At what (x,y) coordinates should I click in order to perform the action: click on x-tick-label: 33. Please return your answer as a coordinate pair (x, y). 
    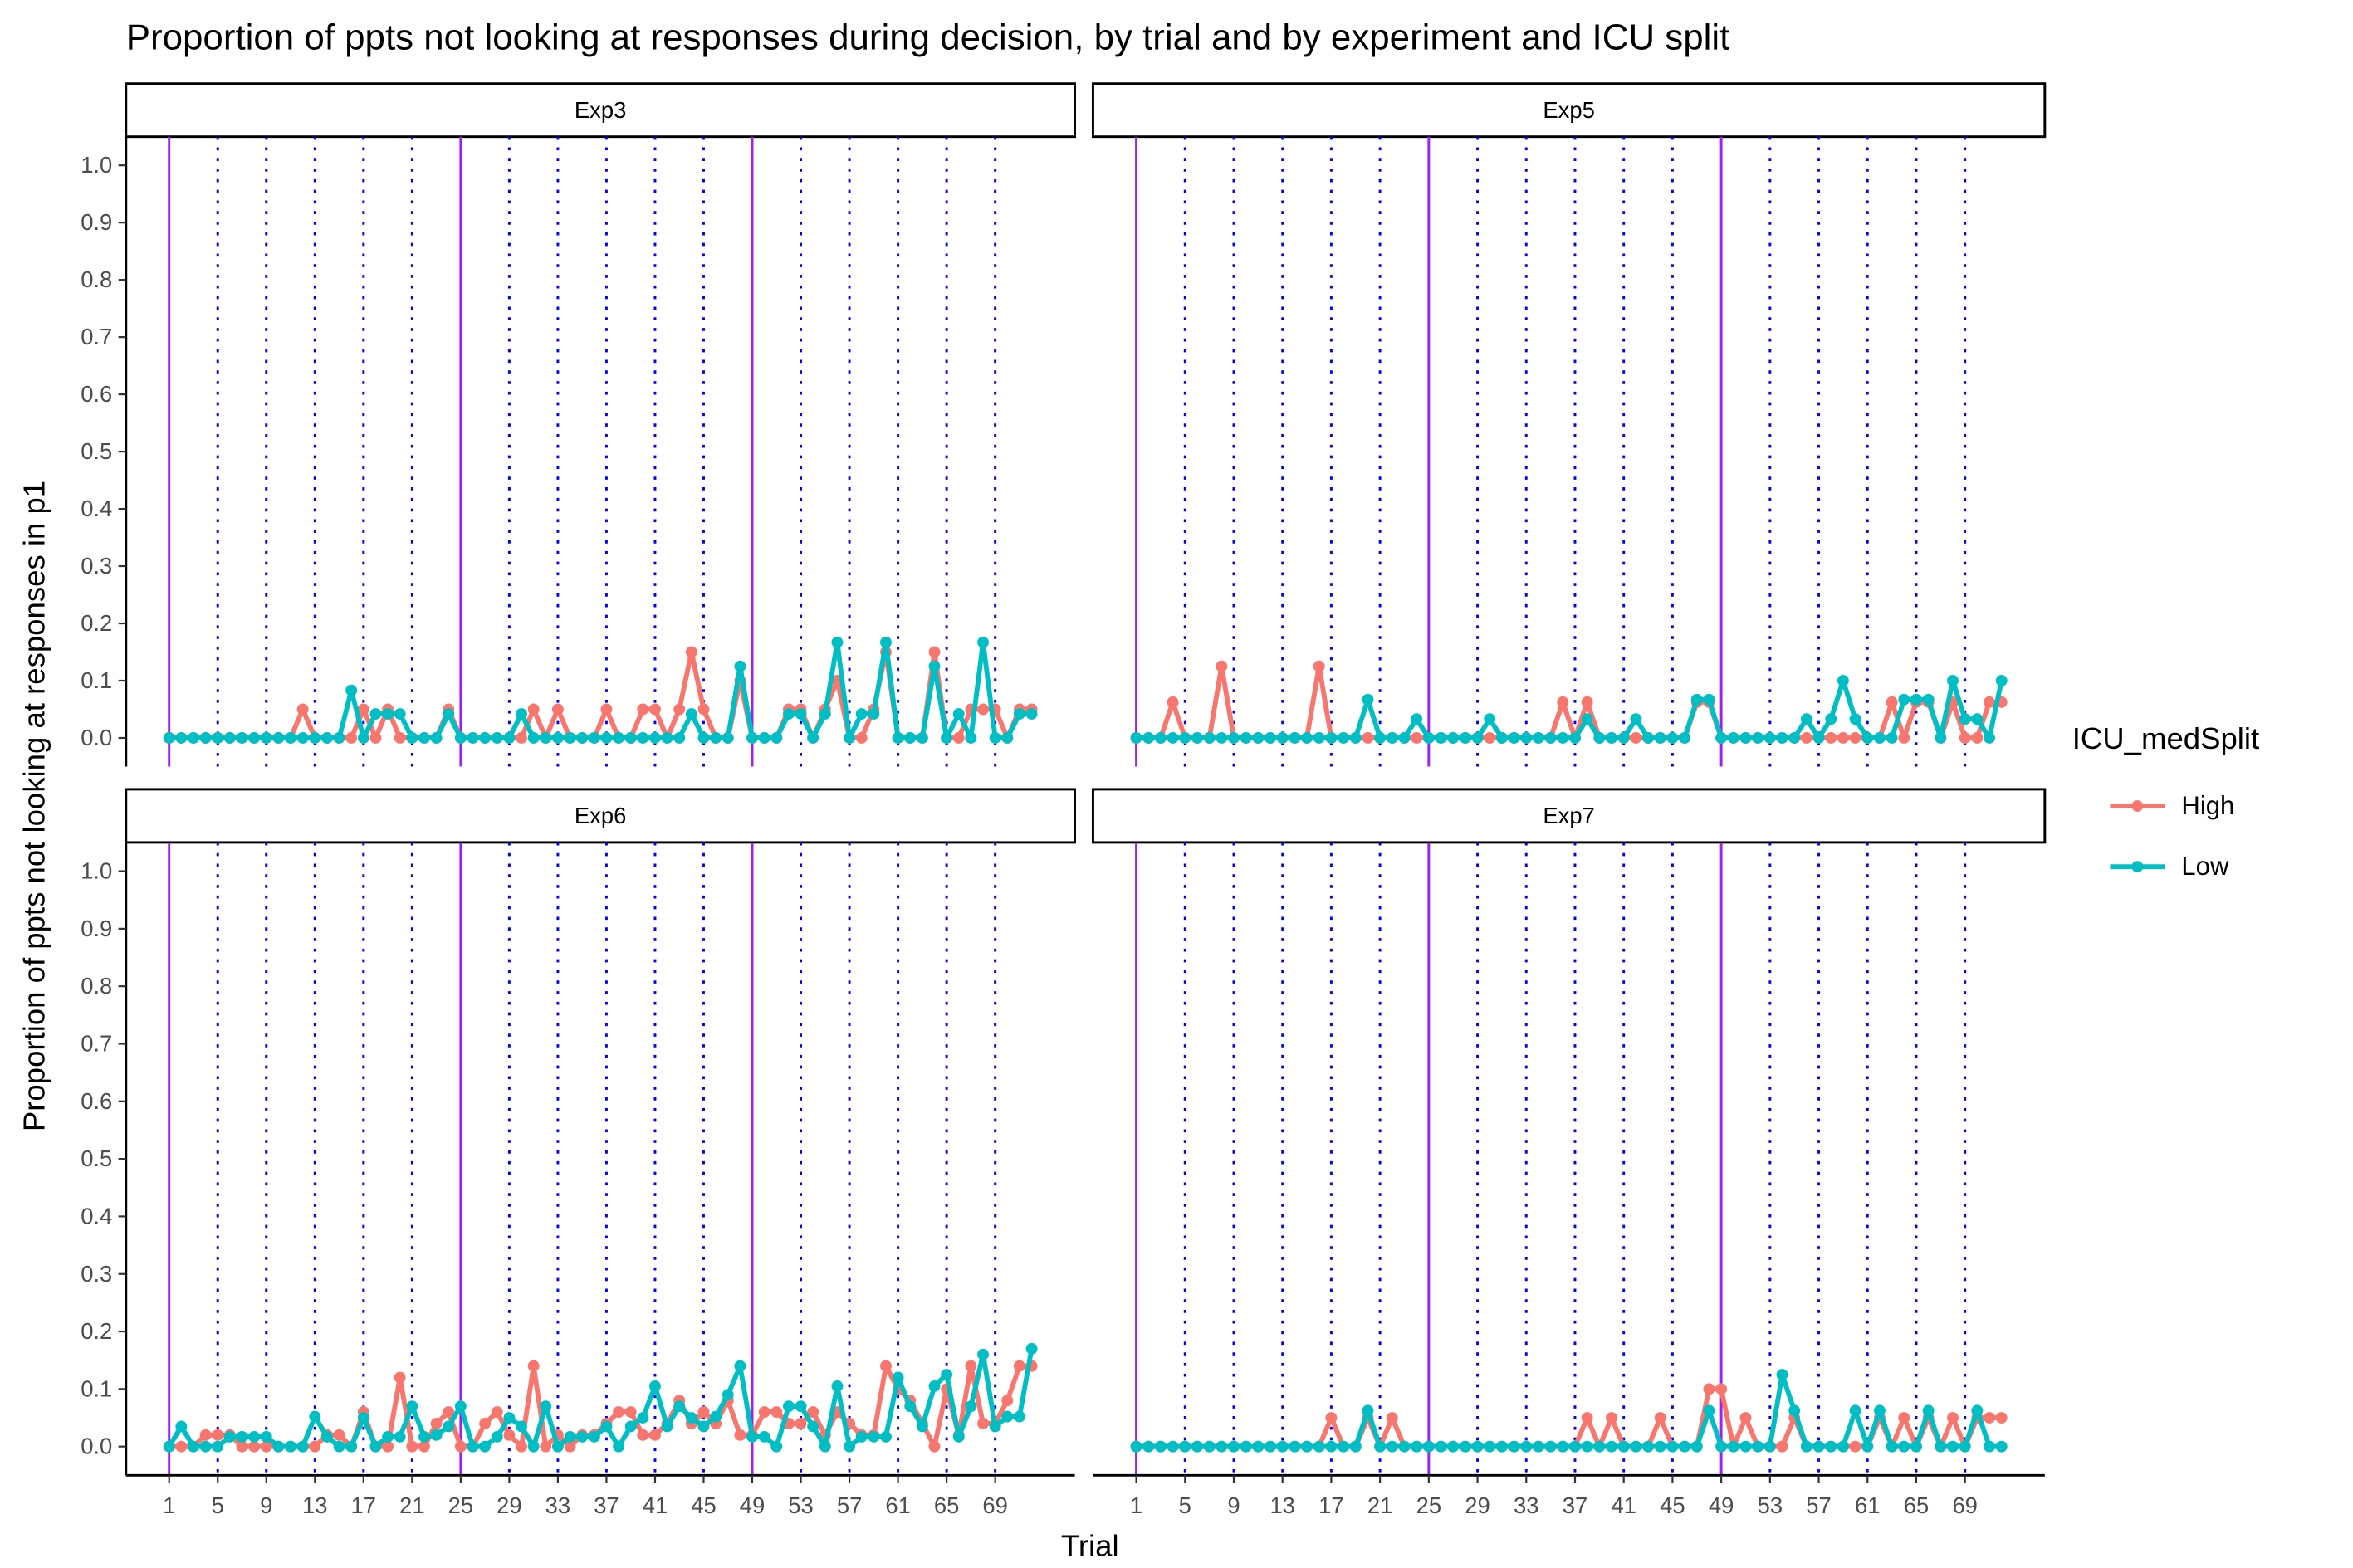
    Looking at the image, I should click on (557, 1505).